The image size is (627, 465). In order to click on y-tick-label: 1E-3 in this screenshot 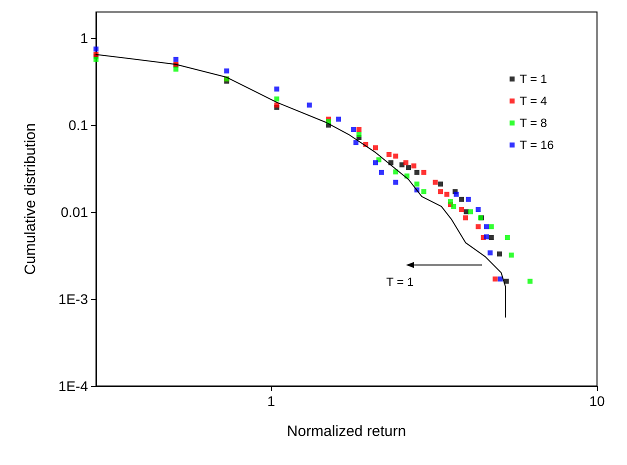, I will do `click(73, 299)`.